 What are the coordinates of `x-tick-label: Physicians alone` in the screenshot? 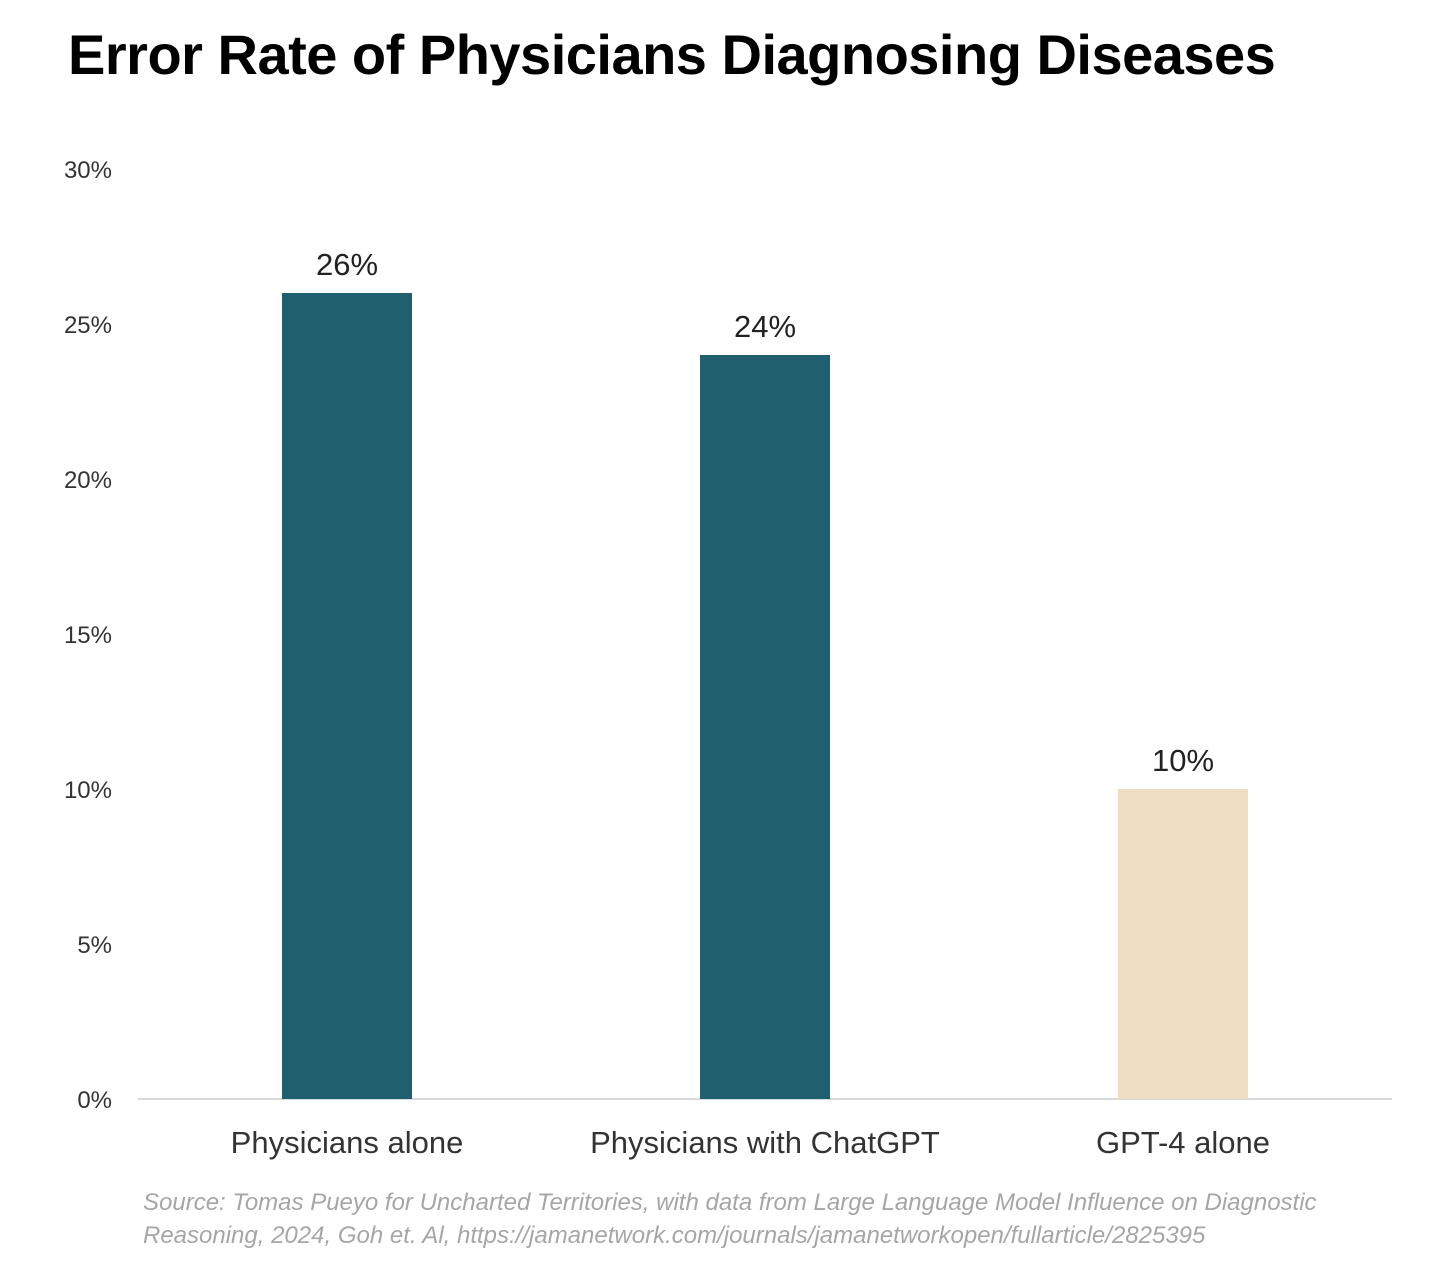 It's located at (347, 1142).